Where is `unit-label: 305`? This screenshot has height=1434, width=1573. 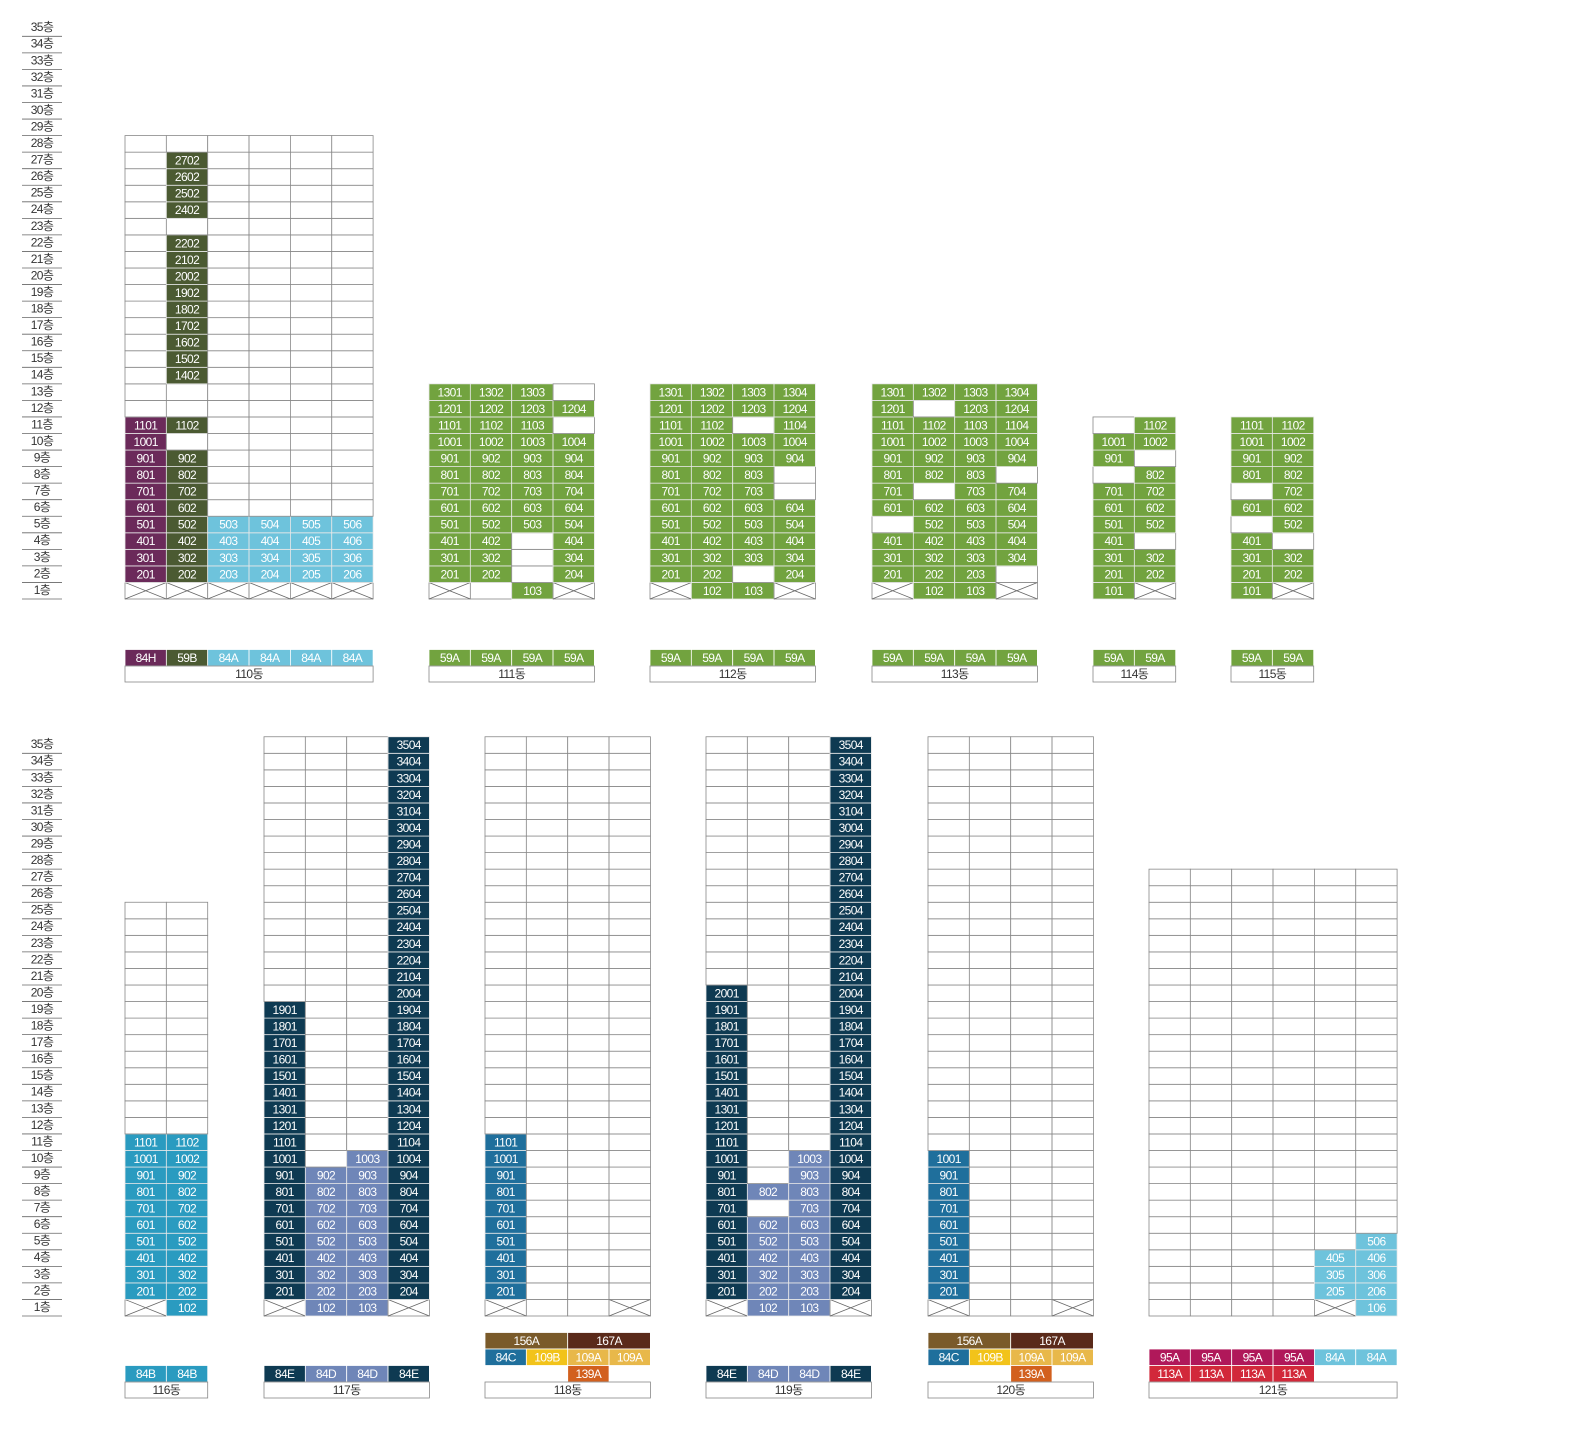 unit-label: 305 is located at coordinates (1335, 1275).